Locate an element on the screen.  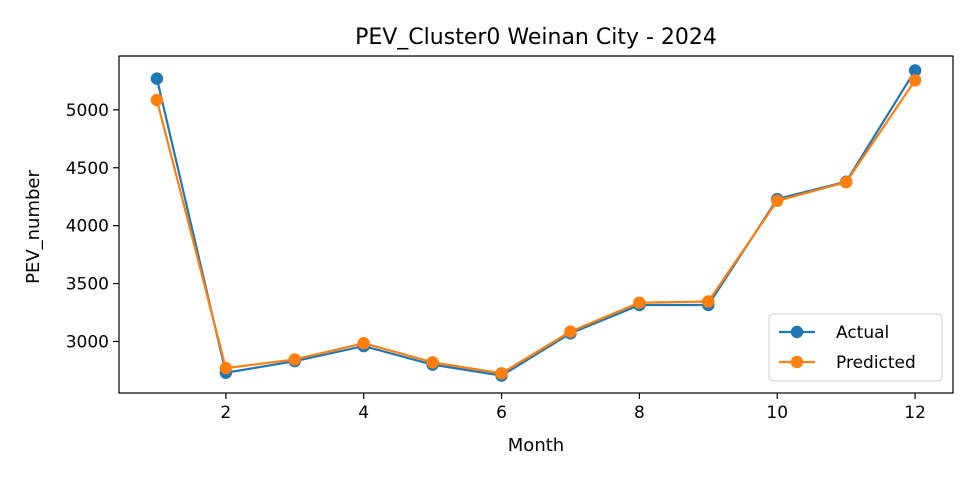
y-axis-label: PEV_number is located at coordinates (33, 227).